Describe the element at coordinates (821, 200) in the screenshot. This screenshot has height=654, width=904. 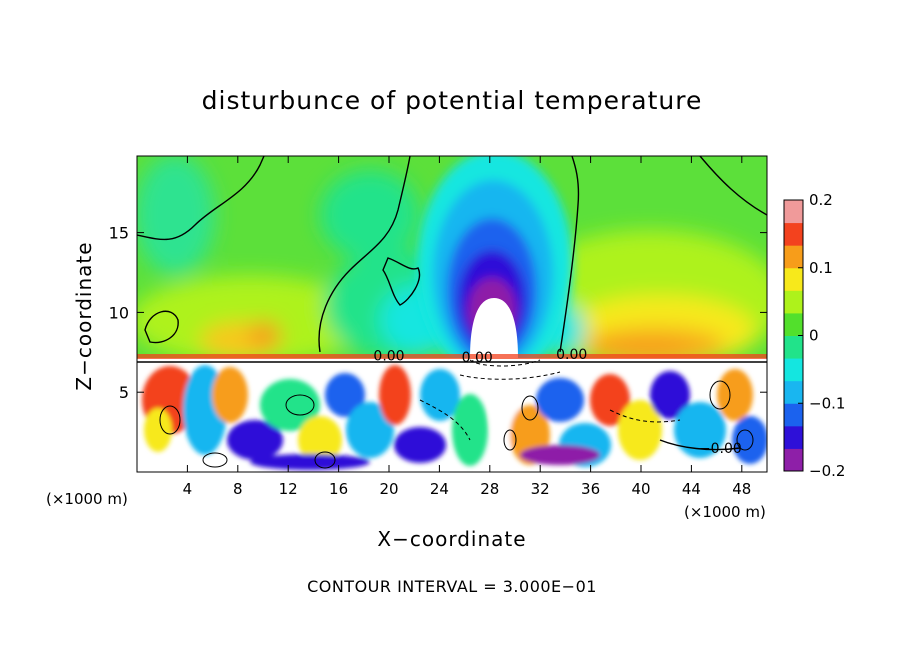
I see `colorbar-tick-label: 0.2` at that location.